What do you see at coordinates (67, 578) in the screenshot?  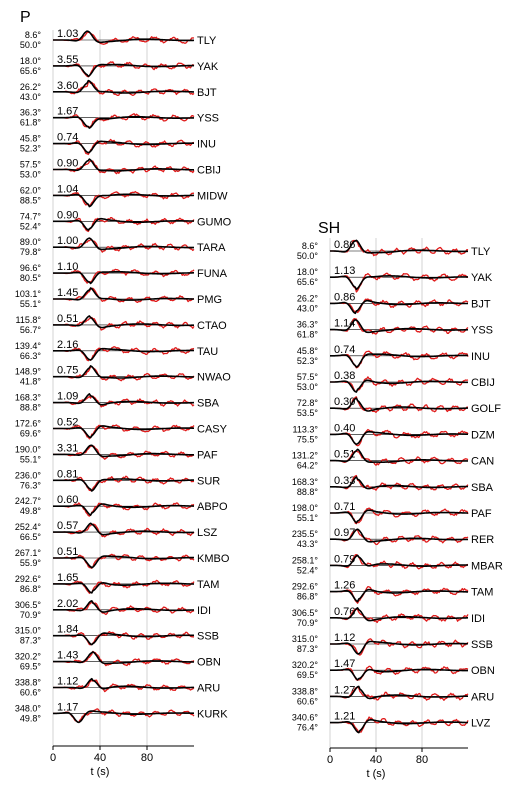 I see `amplitude-label: 1.65` at bounding box center [67, 578].